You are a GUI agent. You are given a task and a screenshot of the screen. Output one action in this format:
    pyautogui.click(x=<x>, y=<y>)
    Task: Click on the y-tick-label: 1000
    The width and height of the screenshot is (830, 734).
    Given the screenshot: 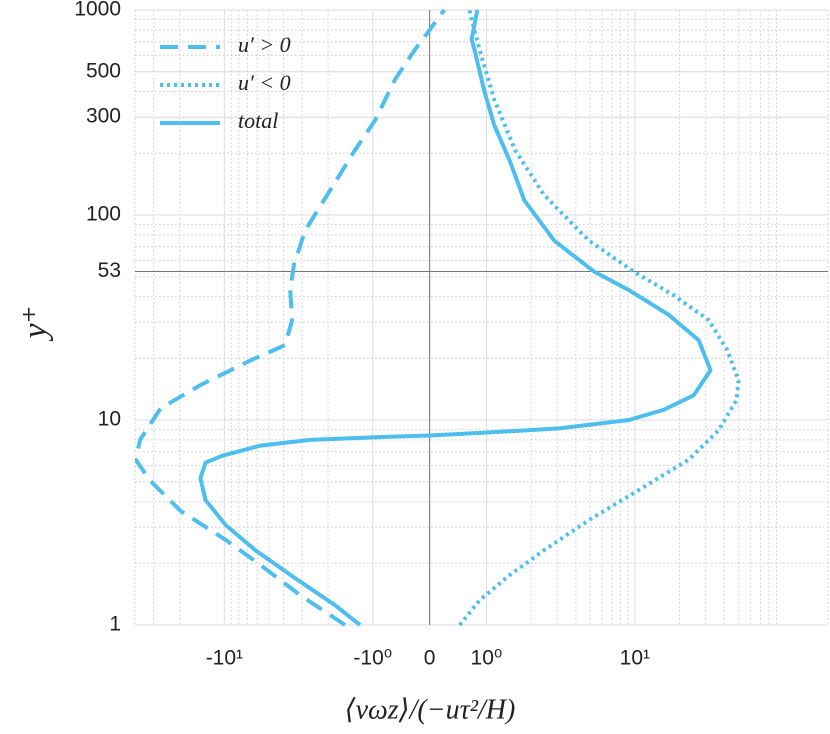 What is the action you would take?
    pyautogui.click(x=97, y=10)
    